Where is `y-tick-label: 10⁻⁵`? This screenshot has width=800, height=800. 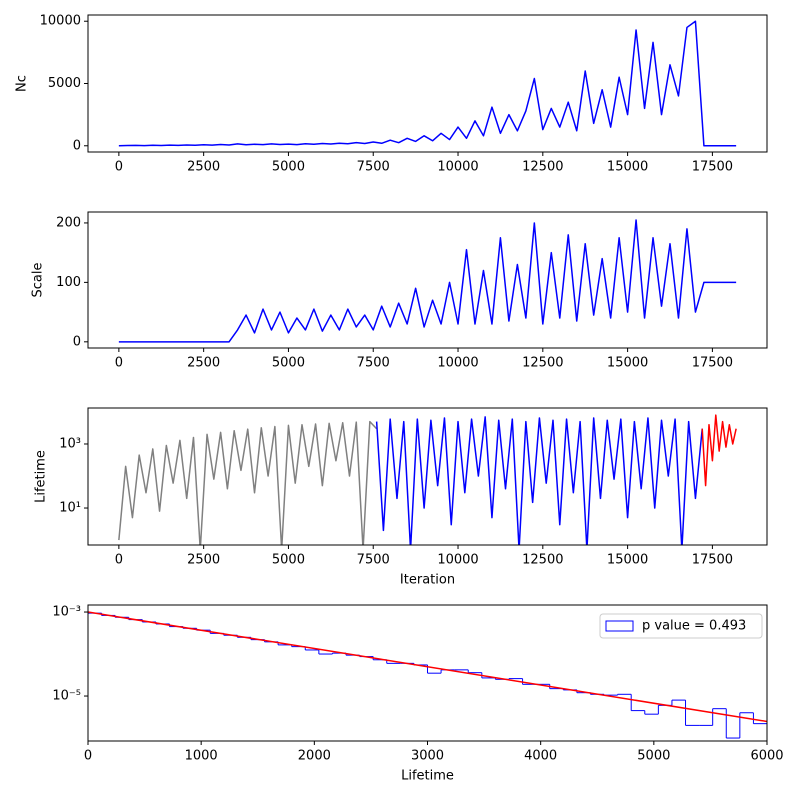
y-tick-label: 10⁻⁵ is located at coordinates (66, 696).